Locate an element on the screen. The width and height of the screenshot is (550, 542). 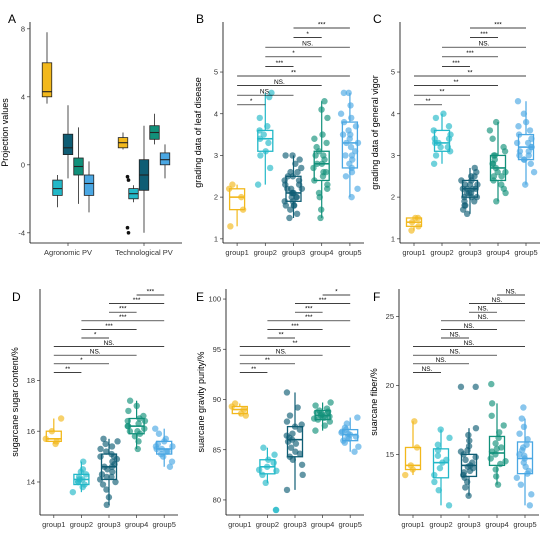
y-tick-label: -4 is located at coordinates (21, 232).